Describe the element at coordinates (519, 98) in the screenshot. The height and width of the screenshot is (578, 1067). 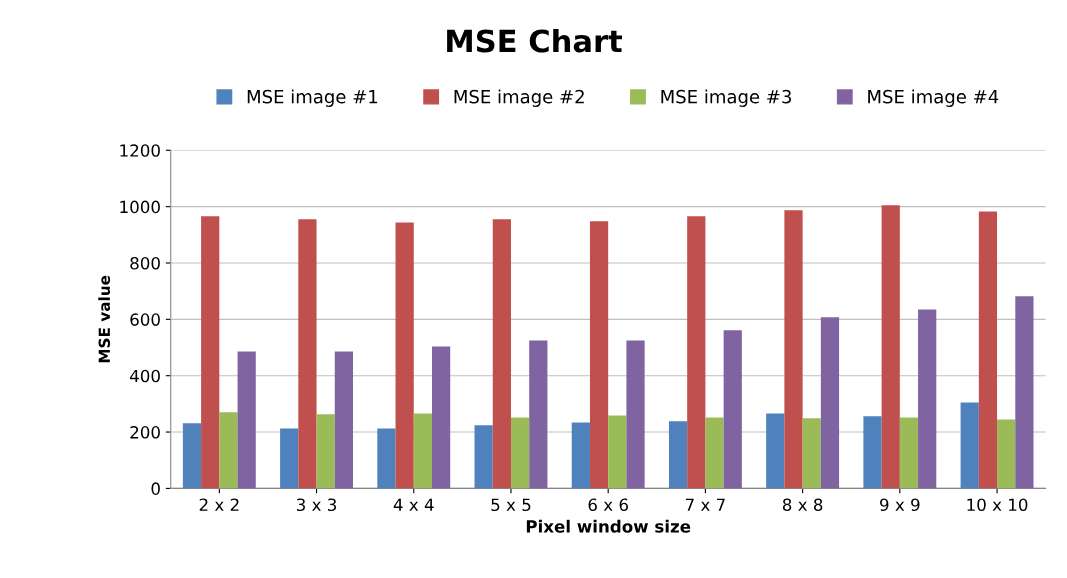
I see `legend-label: MSE image #2` at that location.